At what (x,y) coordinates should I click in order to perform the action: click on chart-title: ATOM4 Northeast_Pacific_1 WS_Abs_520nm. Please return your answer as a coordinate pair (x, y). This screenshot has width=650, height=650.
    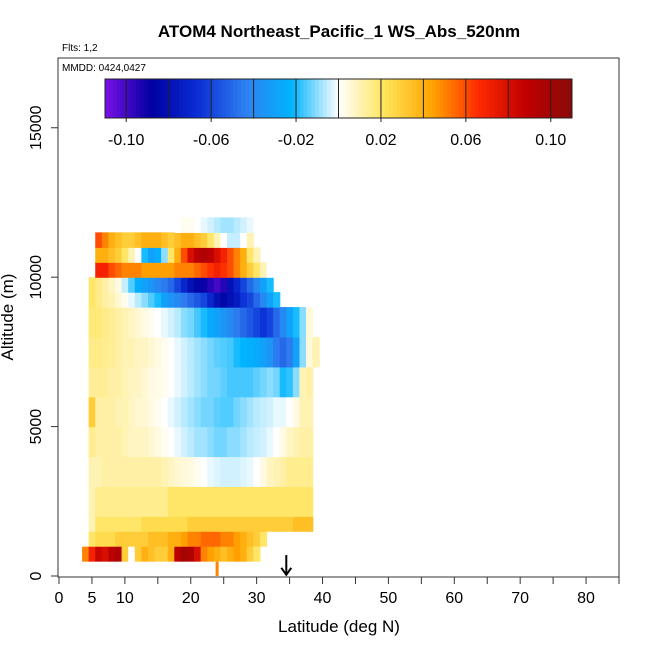
    Looking at the image, I should click on (339, 31).